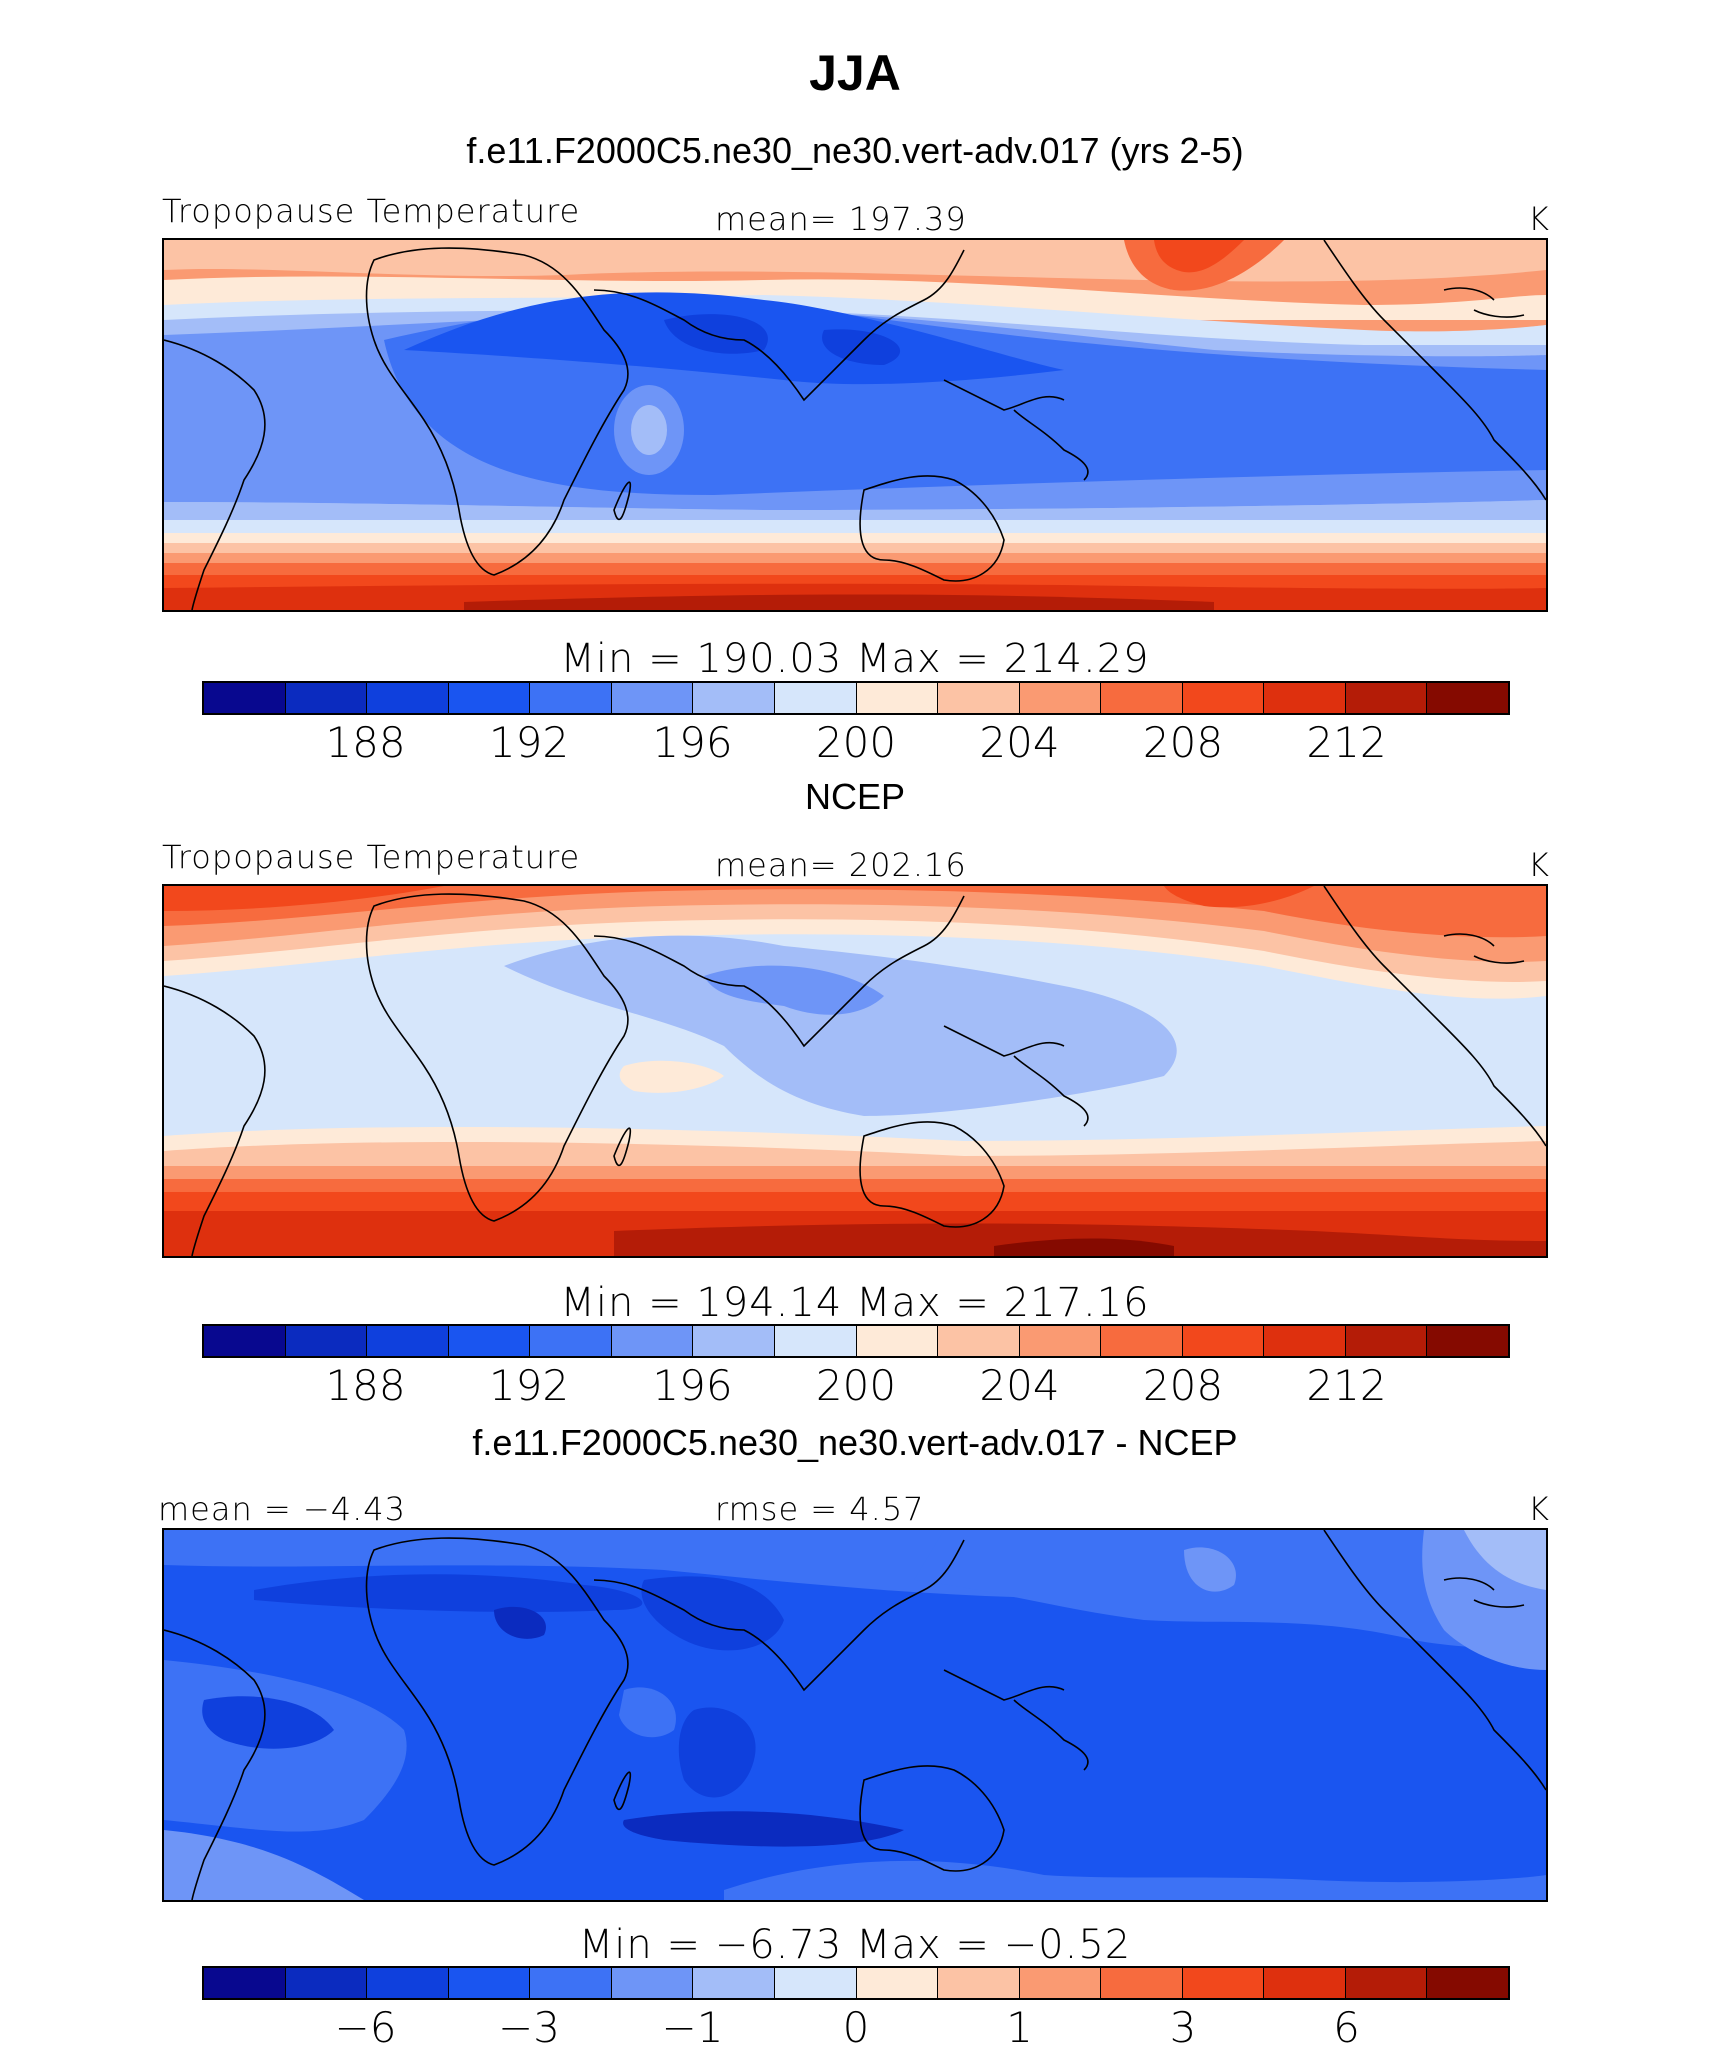  What do you see at coordinates (855, 1303) in the screenshot?
I see `panel-2-minmax: Min = 194.14 Max = 217.16` at bounding box center [855, 1303].